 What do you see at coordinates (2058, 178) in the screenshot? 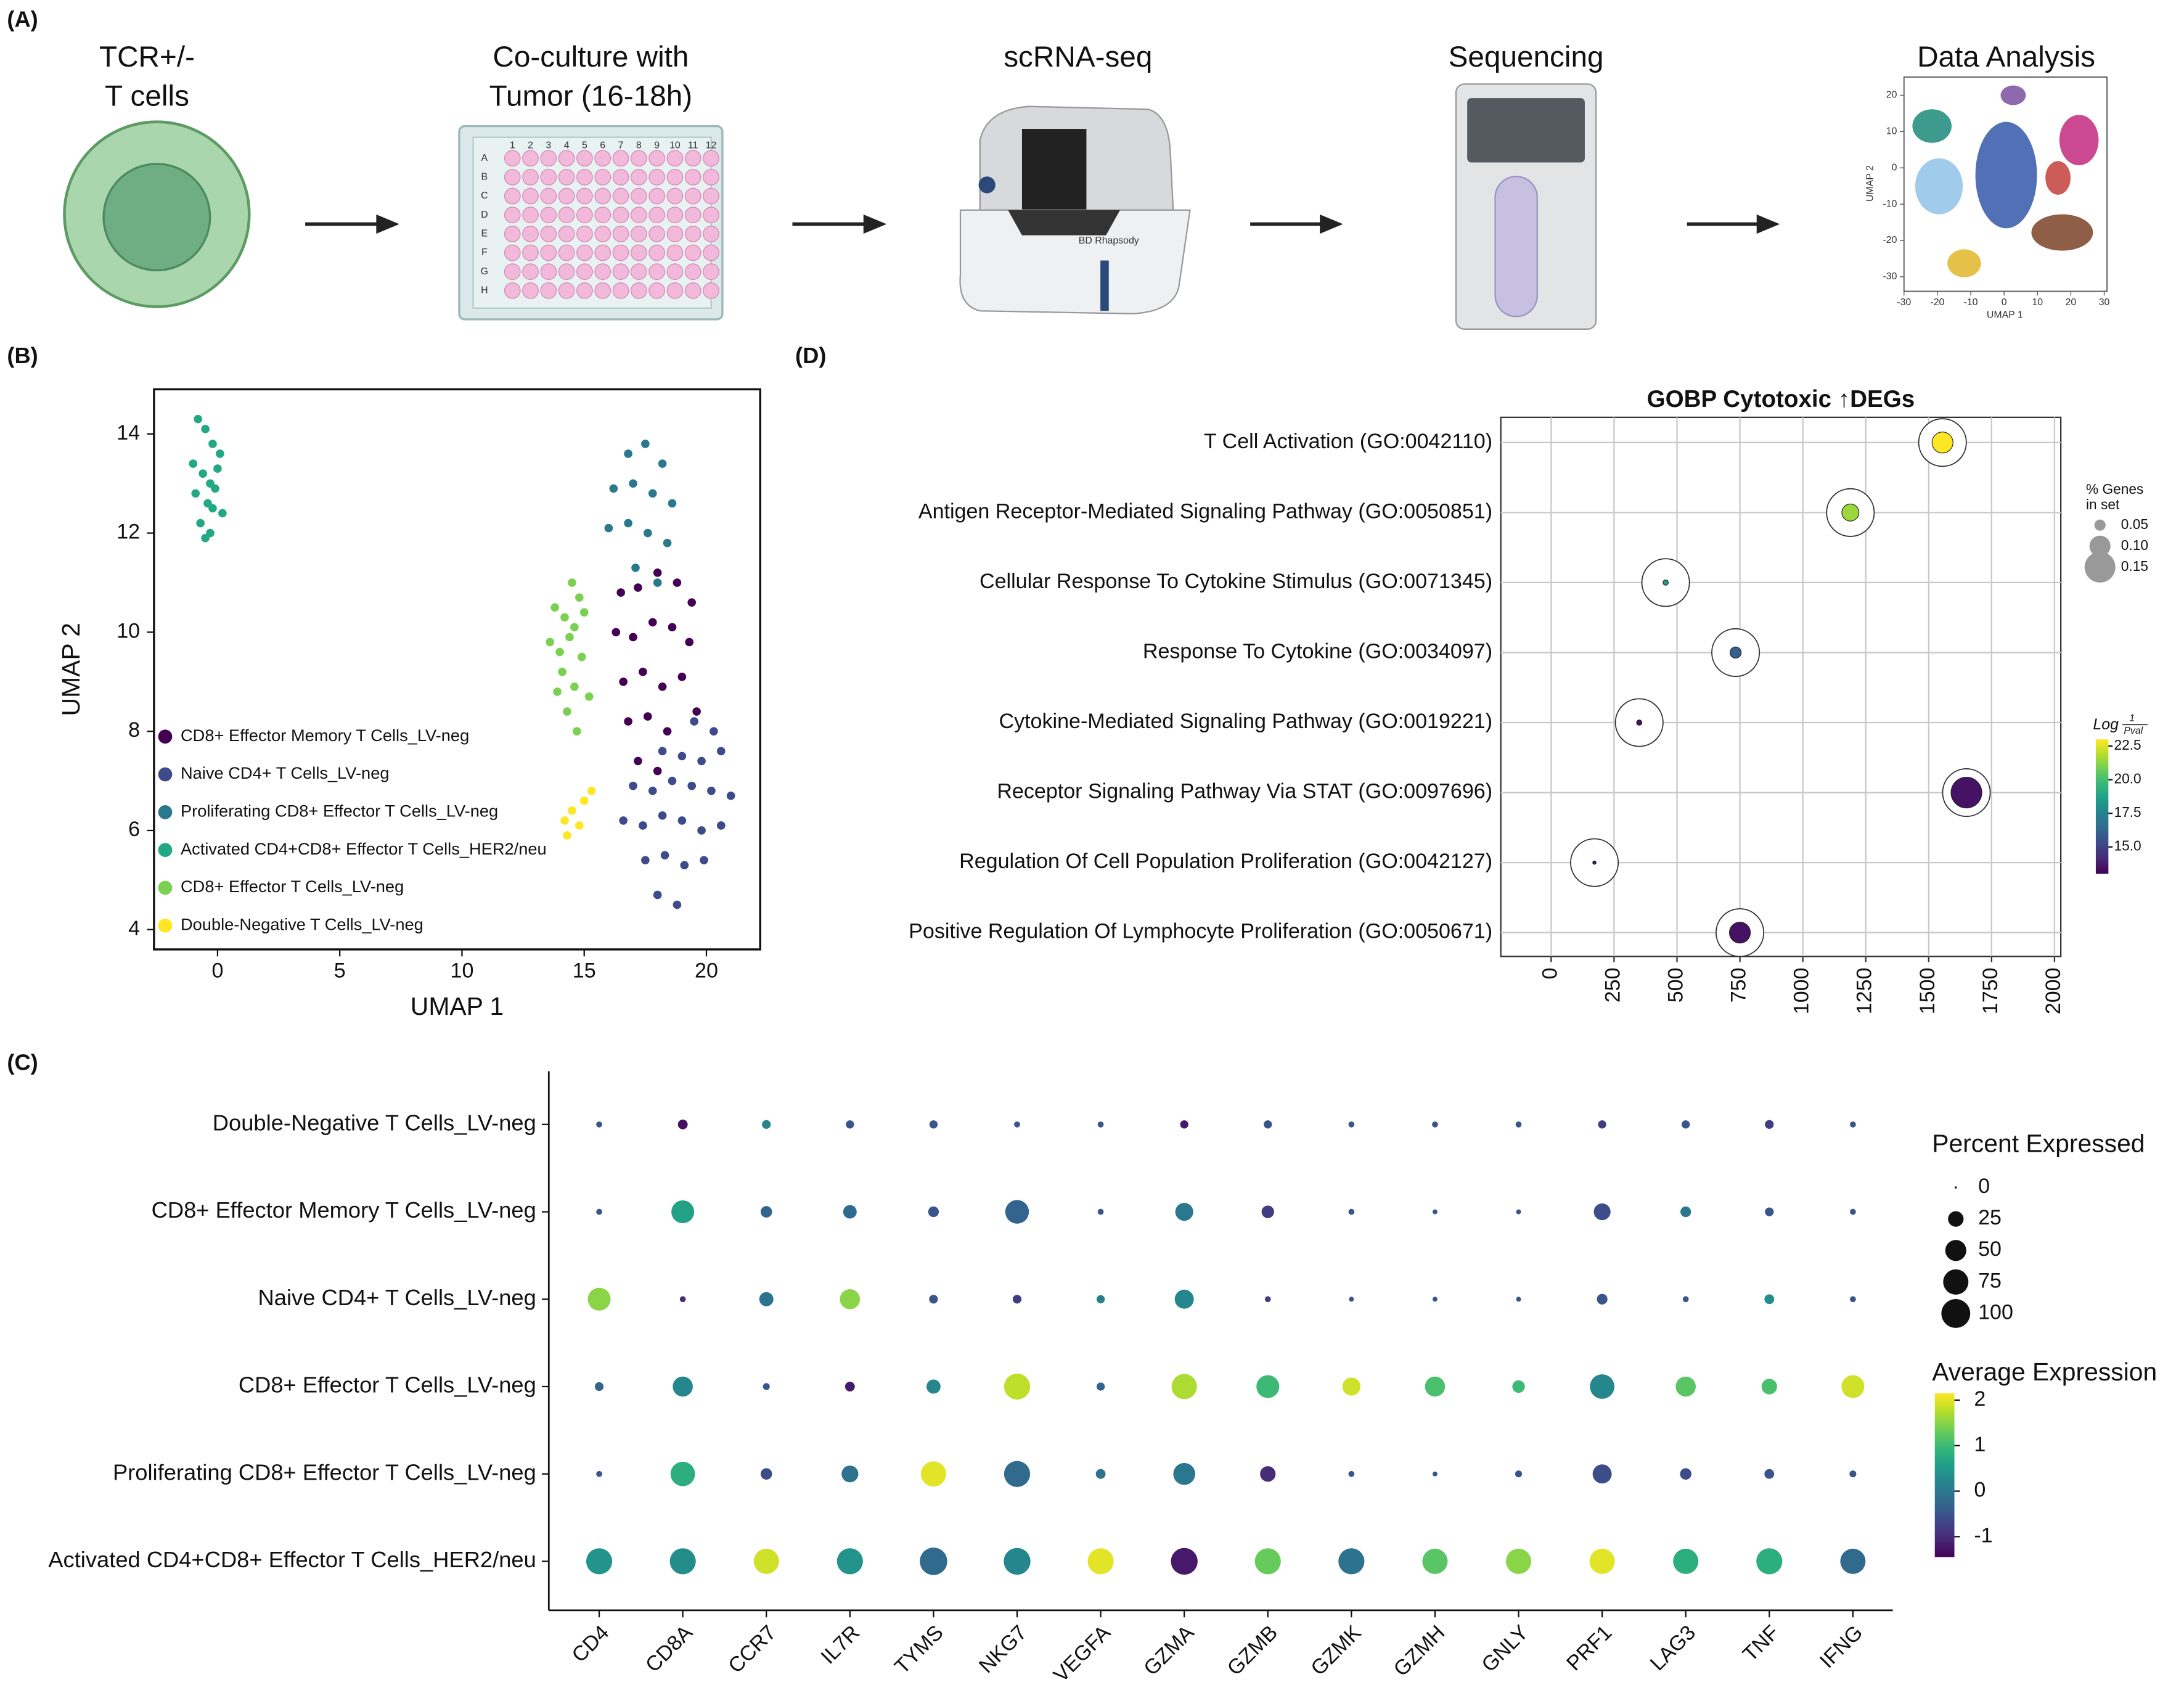
I see `mini-cluster` at bounding box center [2058, 178].